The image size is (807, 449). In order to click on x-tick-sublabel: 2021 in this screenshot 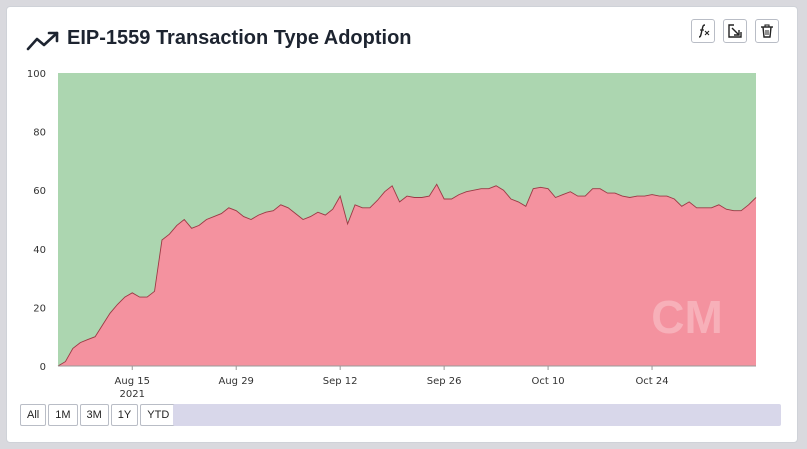, I will do `click(132, 394)`.